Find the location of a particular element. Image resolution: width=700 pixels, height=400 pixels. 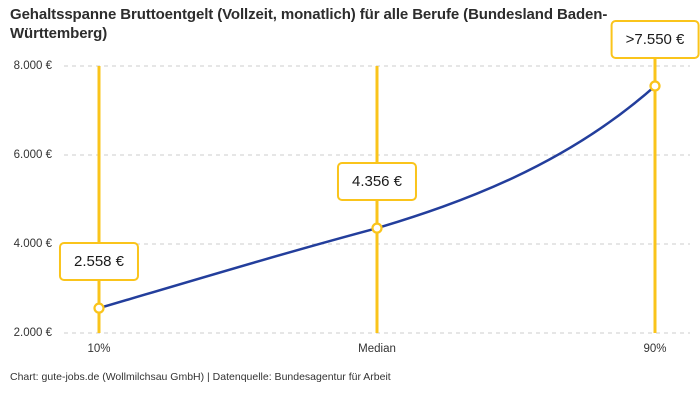

data-point-marker-Median is located at coordinates (377, 228).